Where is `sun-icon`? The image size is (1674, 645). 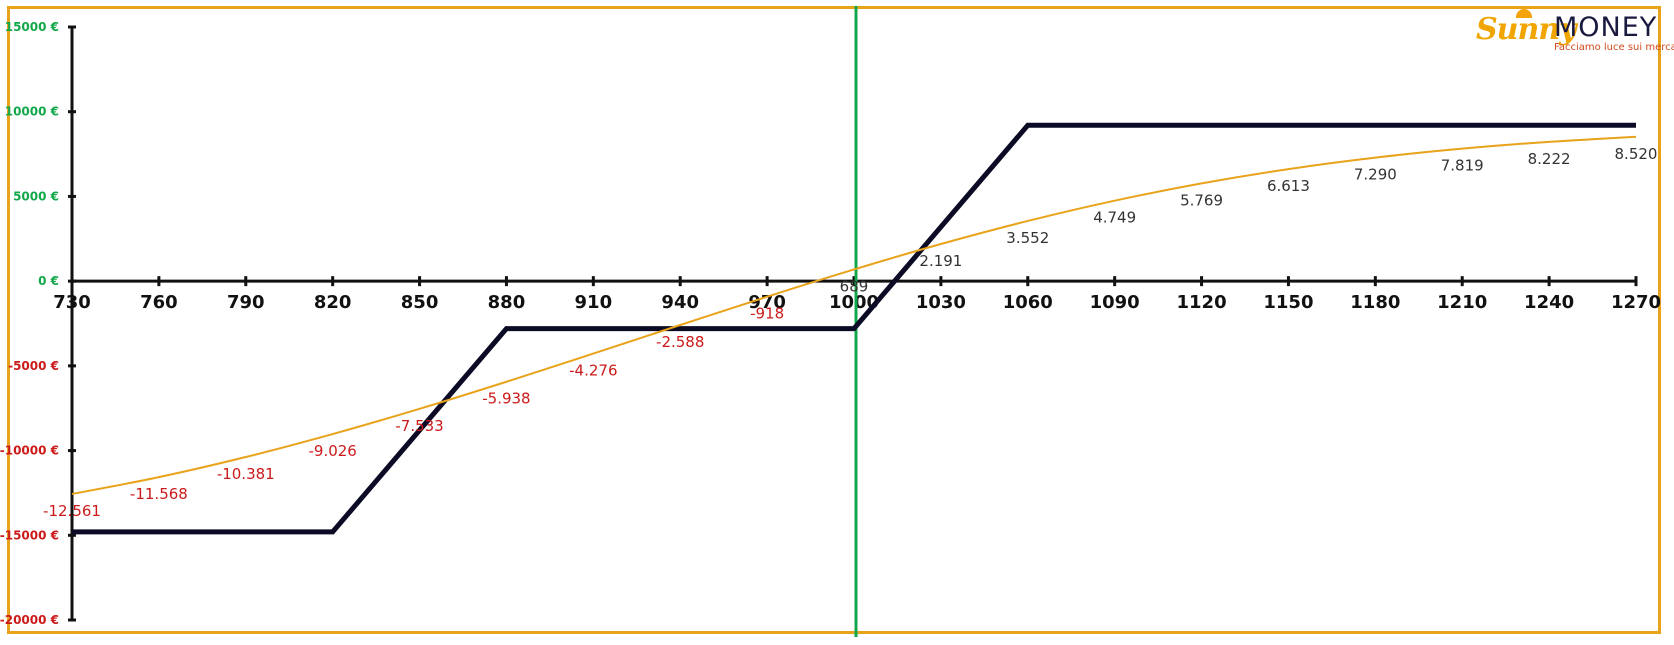
sun-icon is located at coordinates (1524, 13).